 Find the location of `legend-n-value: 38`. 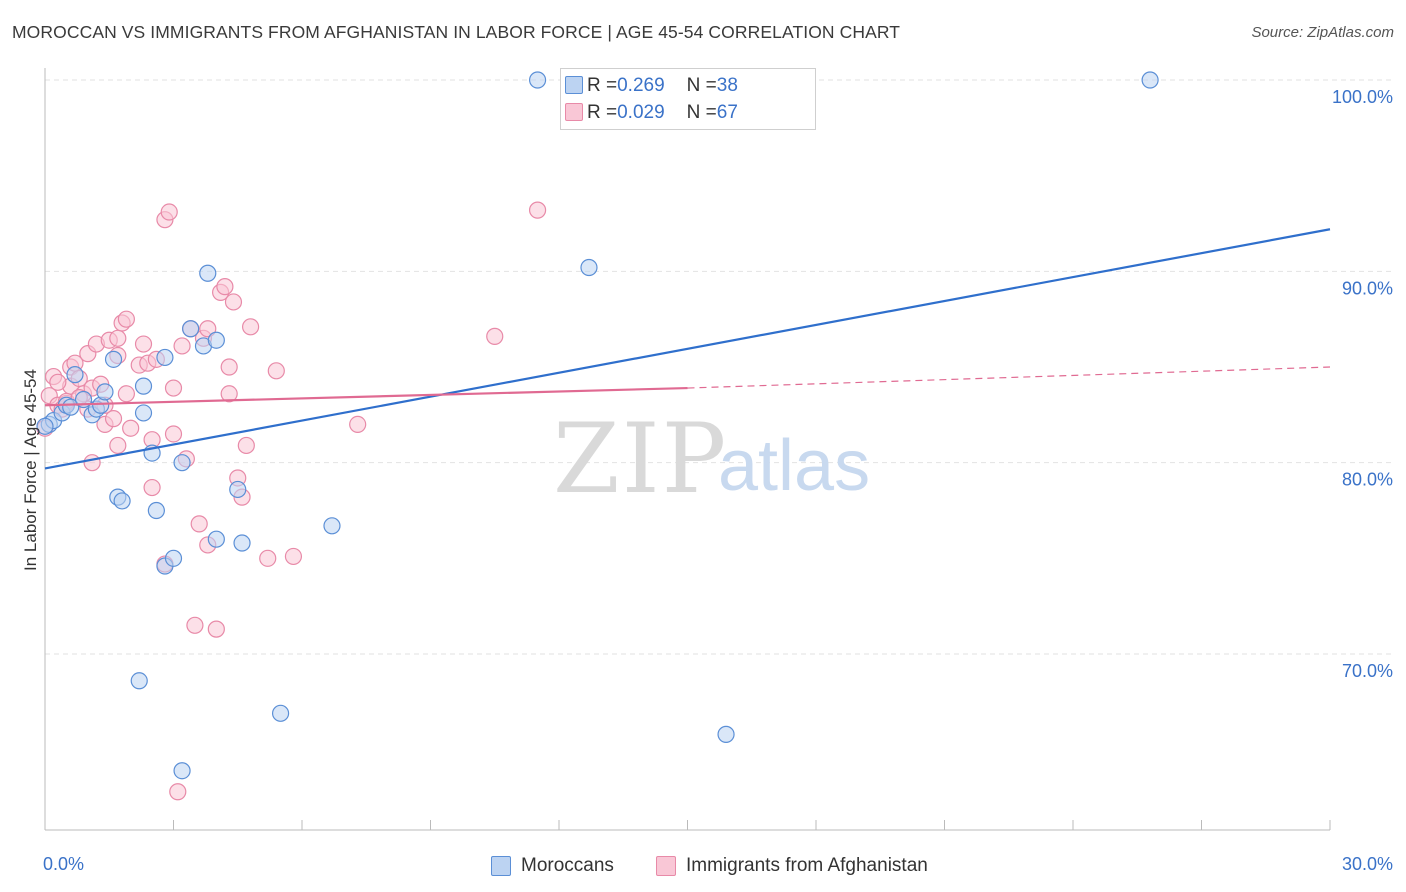

legend-n-value: 38 is located at coordinates (727, 85).